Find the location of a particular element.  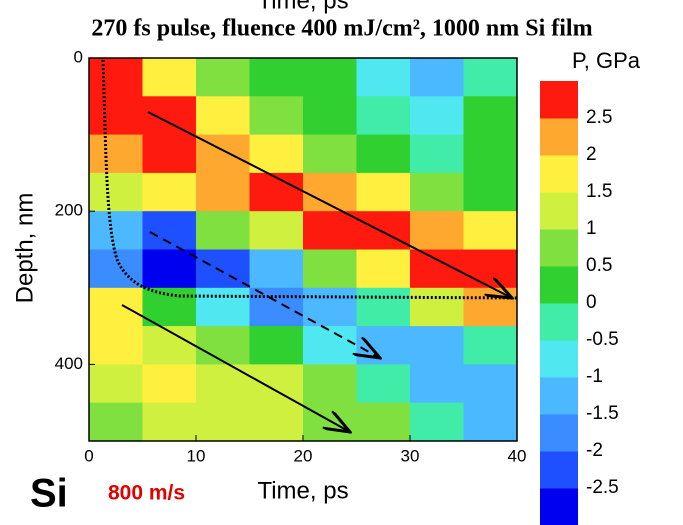

colorbar-tick-label: 2.5 is located at coordinates (599, 117).